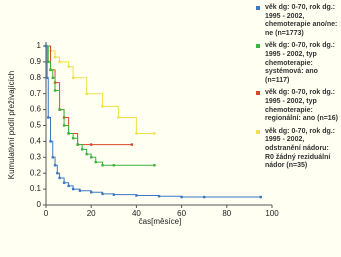 The height and width of the screenshot is (257, 341). I want to click on y-tick-label: 0.4, so click(36, 141).